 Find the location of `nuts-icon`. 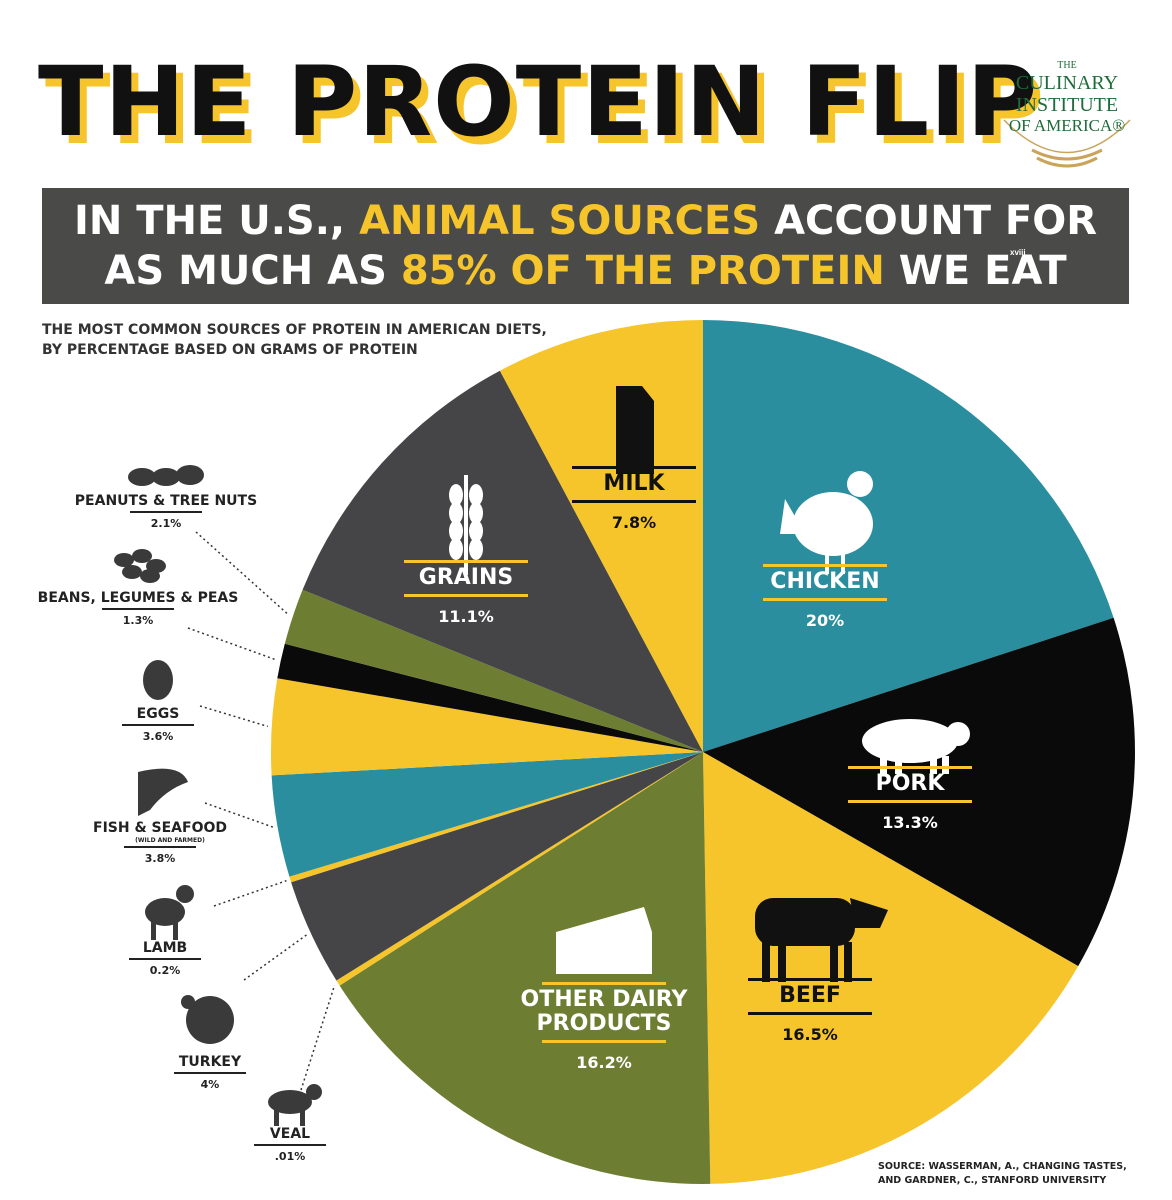

nuts-icon is located at coordinates (166, 475).